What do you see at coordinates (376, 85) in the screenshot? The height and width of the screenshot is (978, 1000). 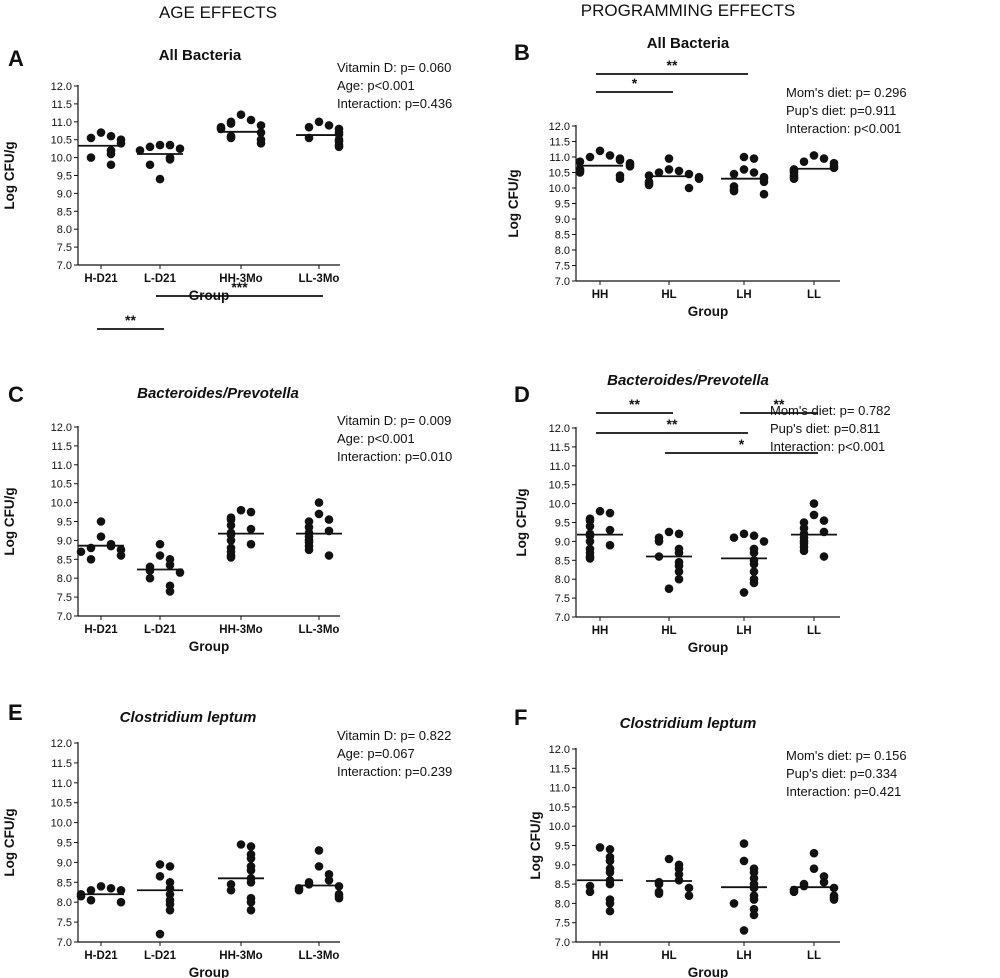 I see `stats-line: Age: p<0.001` at bounding box center [376, 85].